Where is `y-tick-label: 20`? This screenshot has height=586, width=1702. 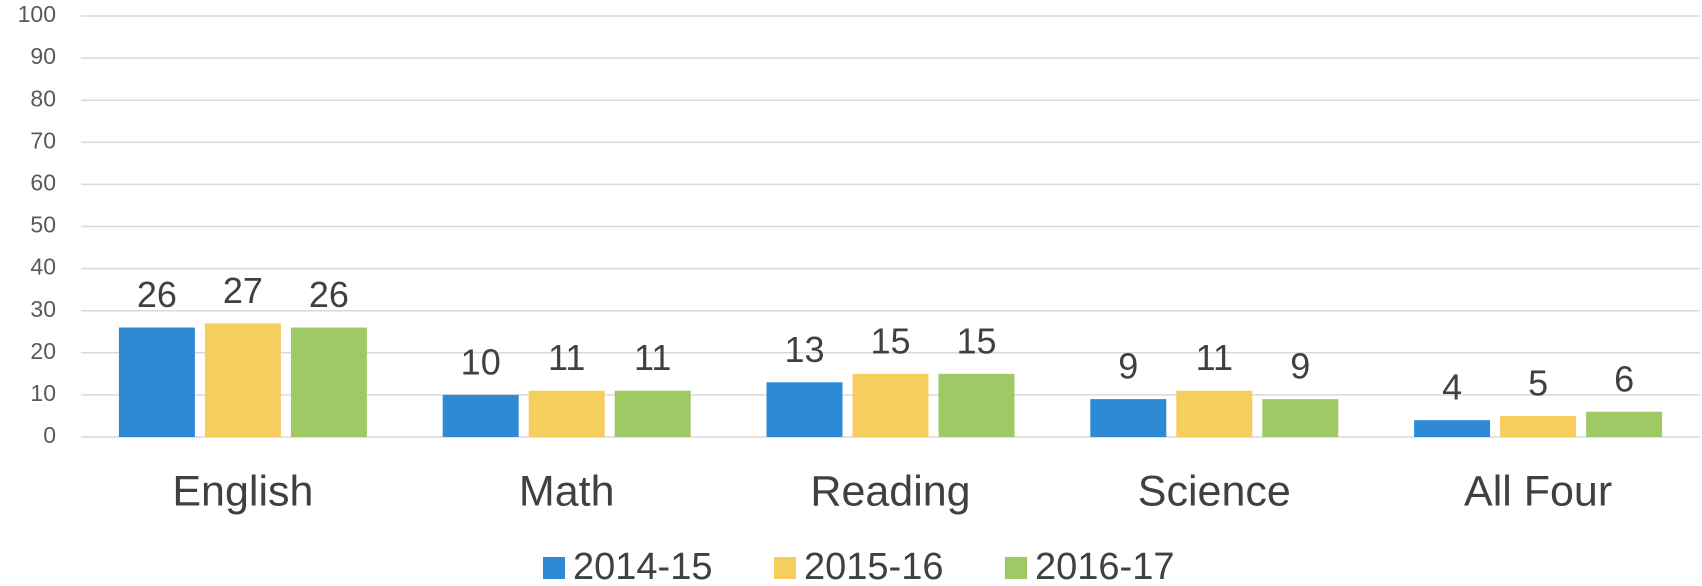
y-tick-label: 20 is located at coordinates (43, 351).